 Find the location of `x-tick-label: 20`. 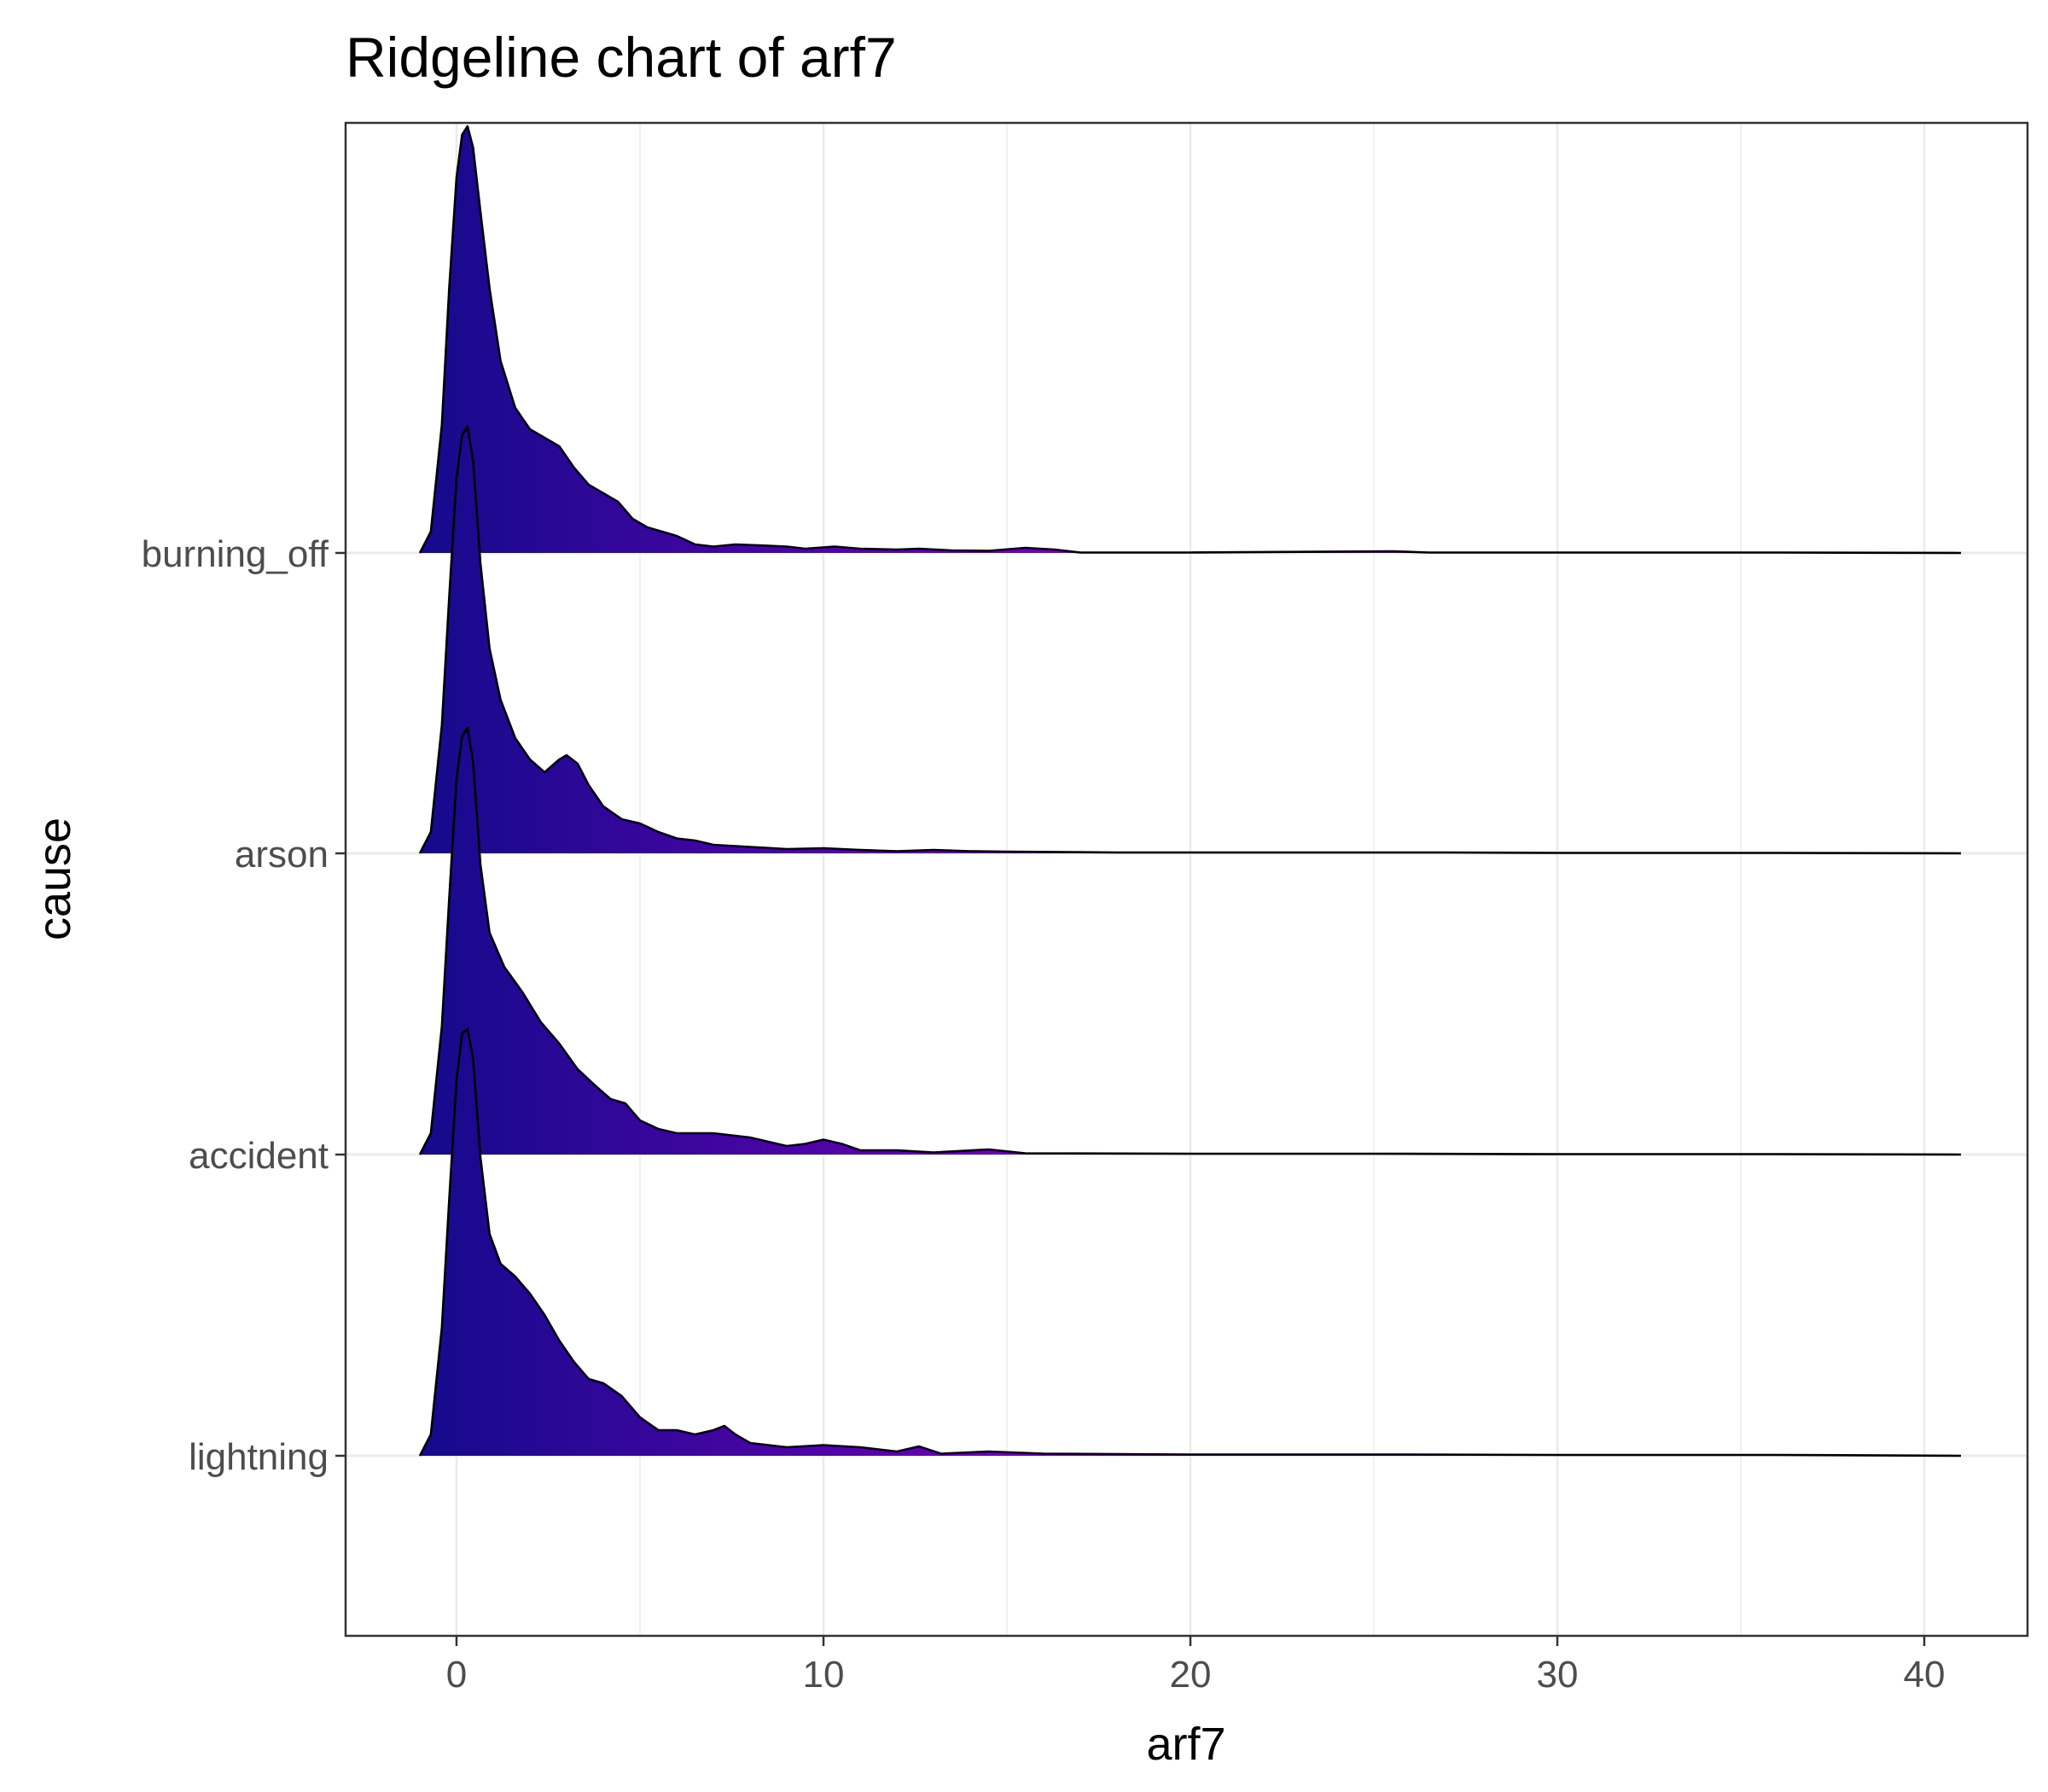

x-tick-label: 20 is located at coordinates (1191, 1675).